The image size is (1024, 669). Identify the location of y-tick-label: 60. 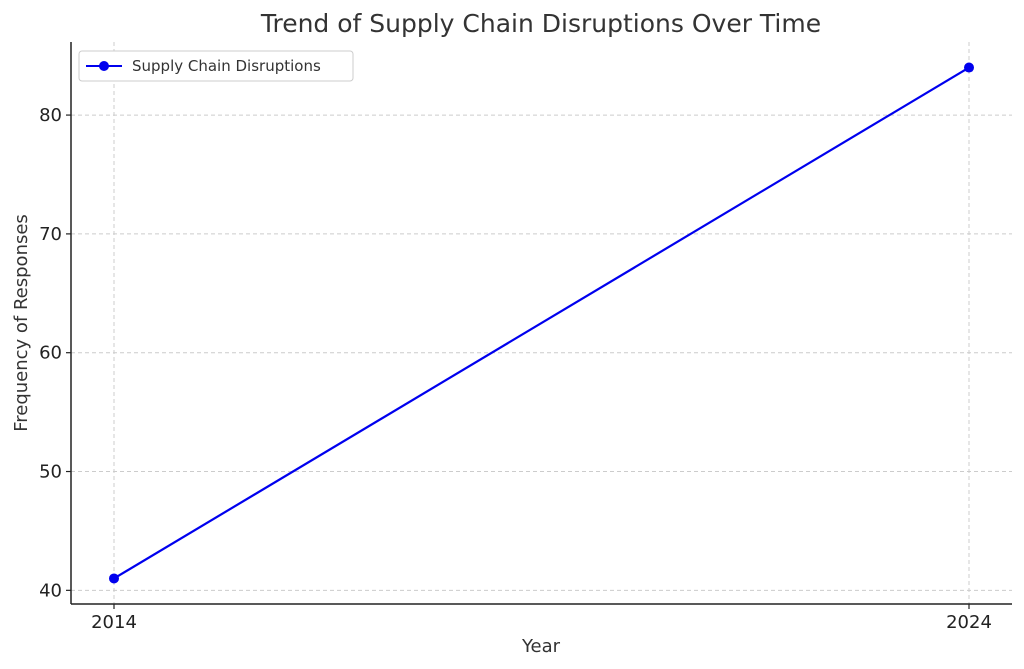
(50, 353).